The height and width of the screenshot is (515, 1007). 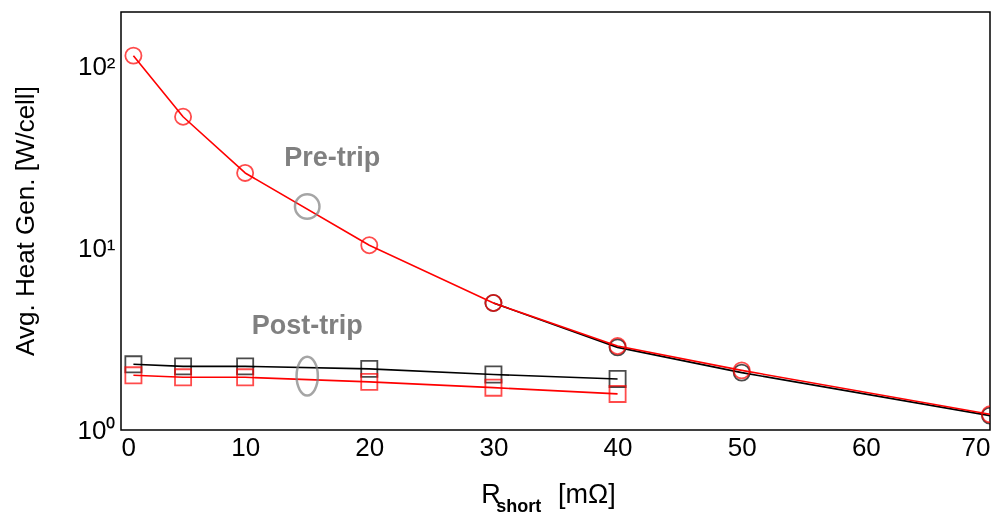 I want to click on x-tick-label: 30, so click(x=494, y=446).